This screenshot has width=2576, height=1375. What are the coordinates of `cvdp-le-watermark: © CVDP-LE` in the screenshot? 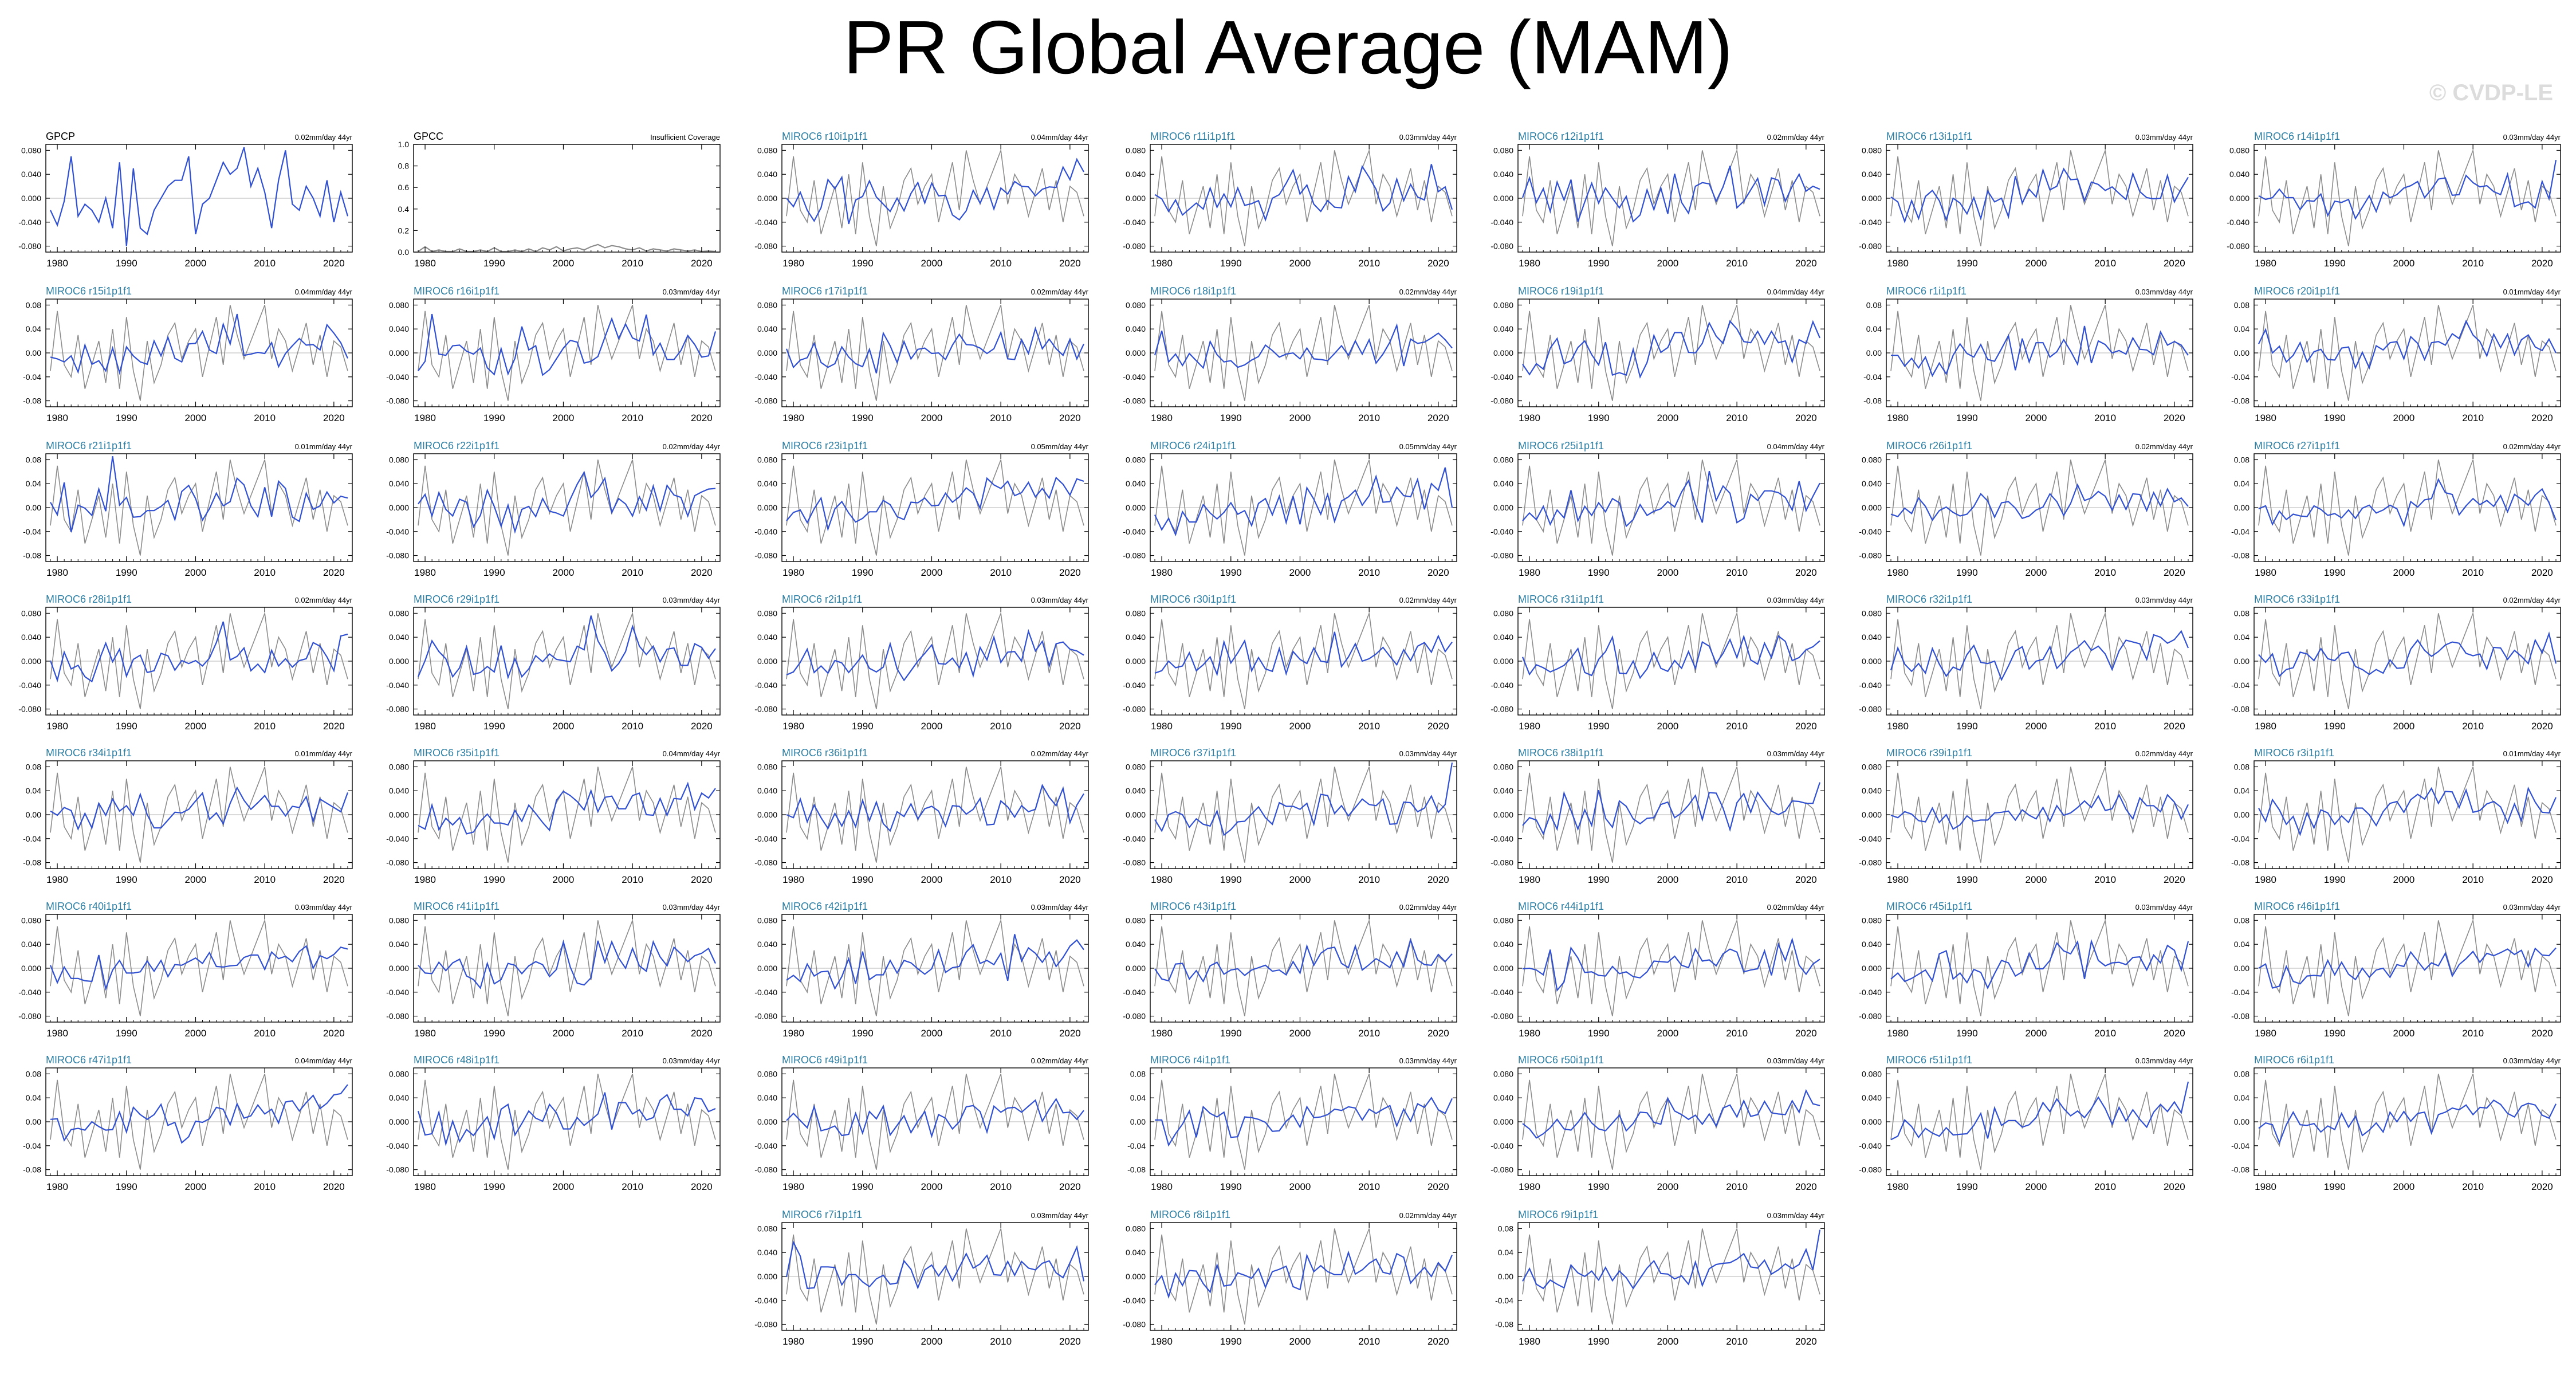 It's located at (2491, 92).